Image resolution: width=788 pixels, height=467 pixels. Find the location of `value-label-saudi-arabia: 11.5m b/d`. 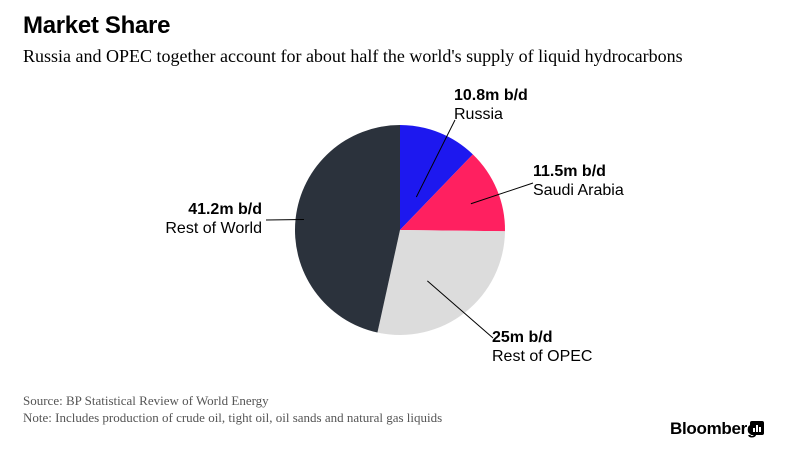

value-label-saudi-arabia: 11.5m b/d is located at coordinates (569, 171).